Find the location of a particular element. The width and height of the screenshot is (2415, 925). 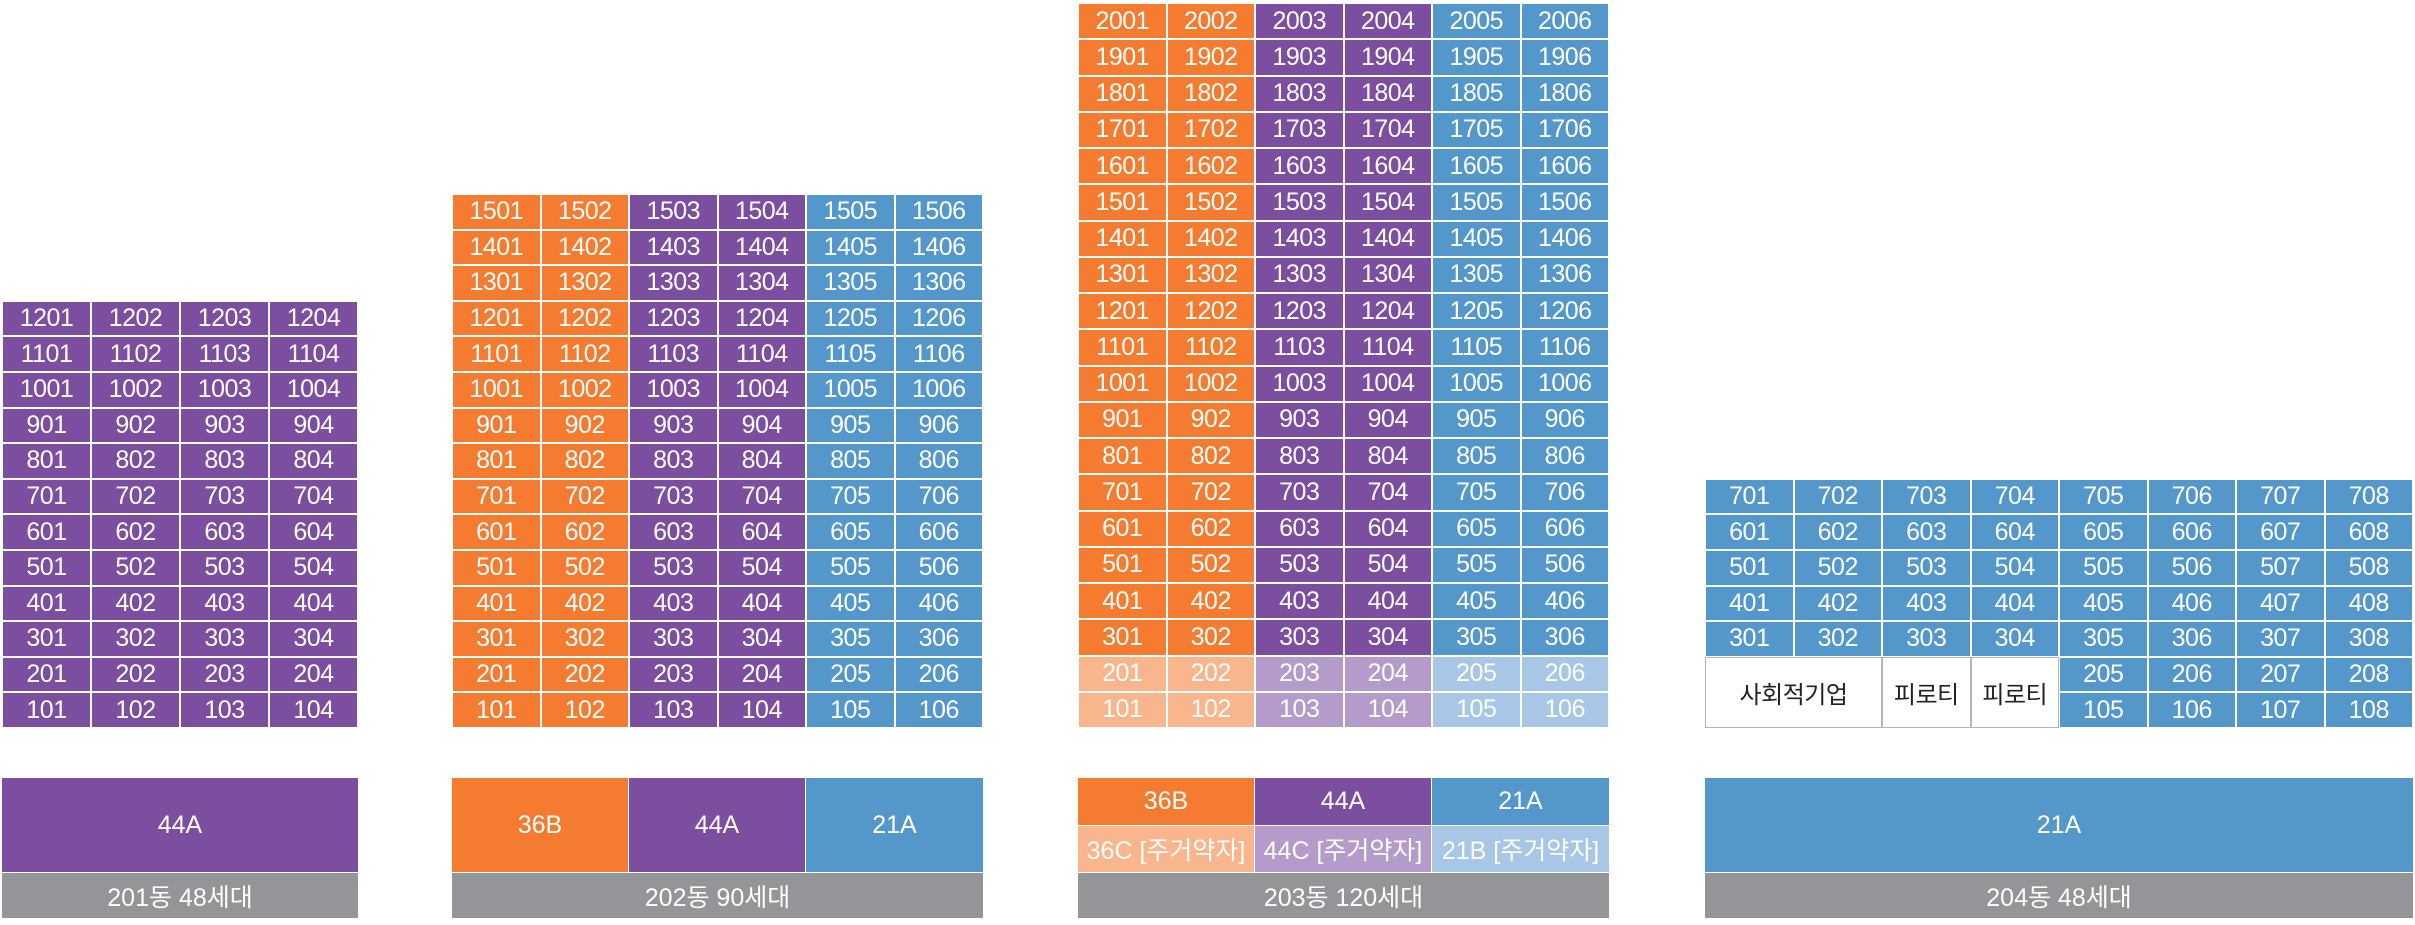

unit-cell: 405 is located at coordinates (850, 603).